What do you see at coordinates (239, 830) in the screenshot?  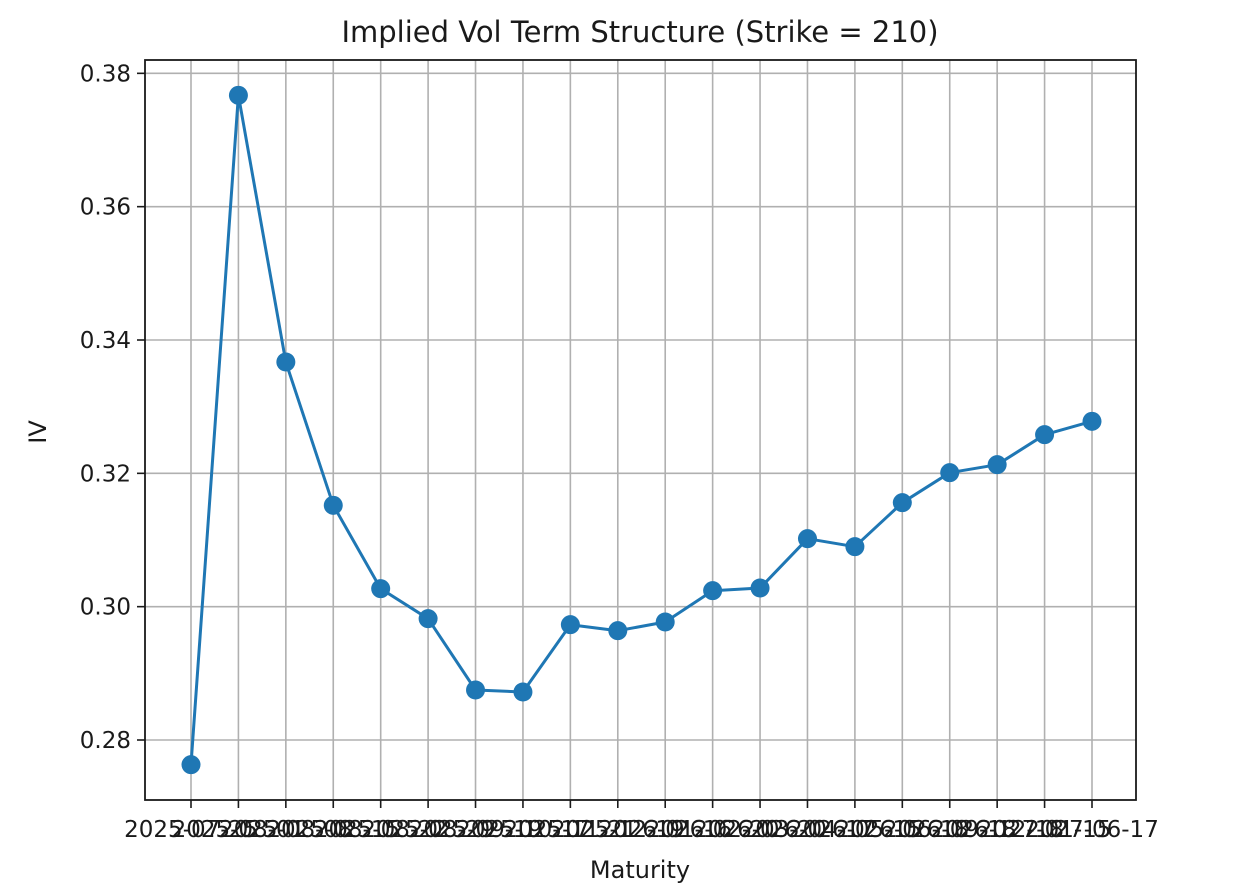 I see `x-tick-label: 2025-08-01` at bounding box center [239, 830].